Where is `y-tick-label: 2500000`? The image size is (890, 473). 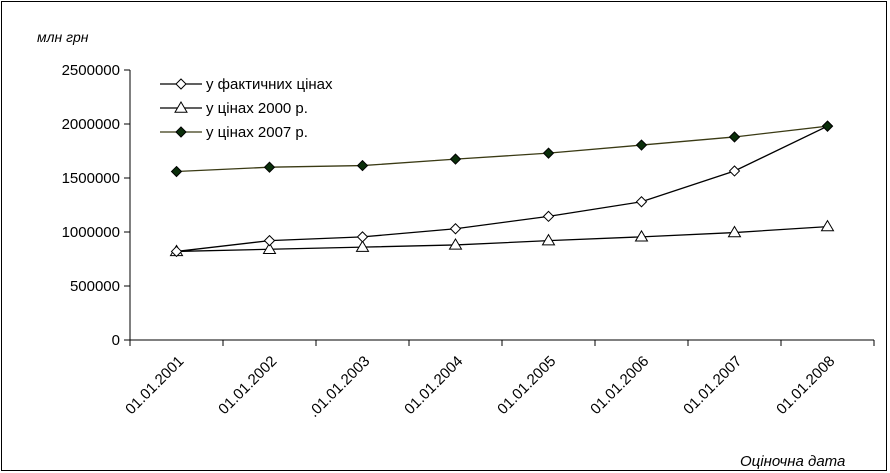
y-tick-label: 2500000 is located at coordinates (91, 70).